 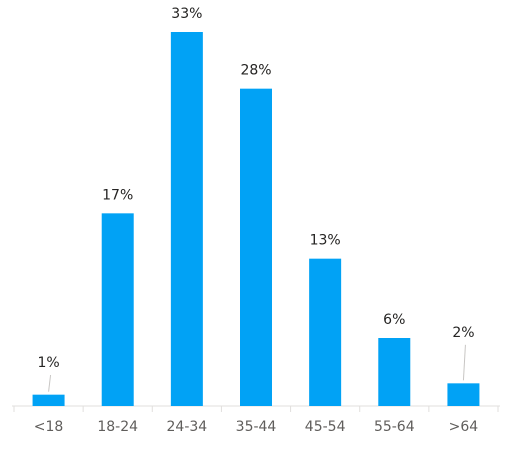 What do you see at coordinates (325, 241) in the screenshot?
I see `data-label: 13%` at bounding box center [325, 241].